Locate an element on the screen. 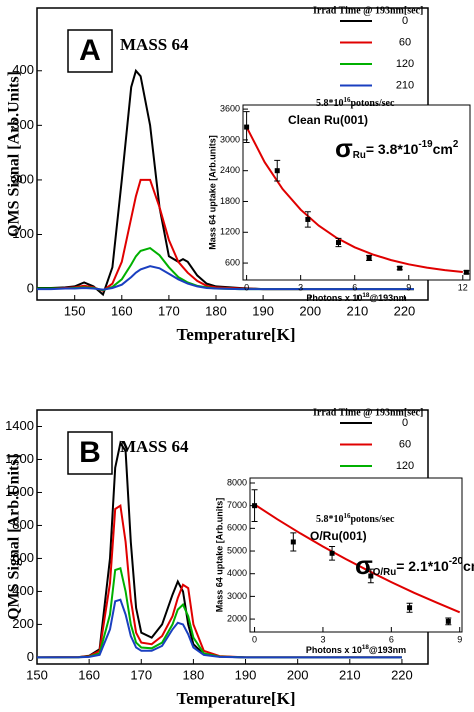 The width and height of the screenshot is (474, 712). rate-note: 5.8*1016potons/sec is located at coordinates (355, 519).